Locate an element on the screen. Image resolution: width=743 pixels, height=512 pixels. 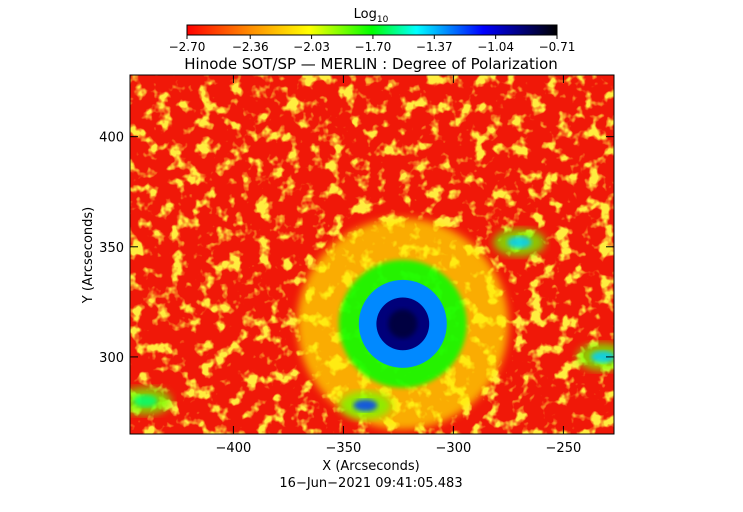
y-axis-label: Y (Arcseconds) is located at coordinates (88, 255).